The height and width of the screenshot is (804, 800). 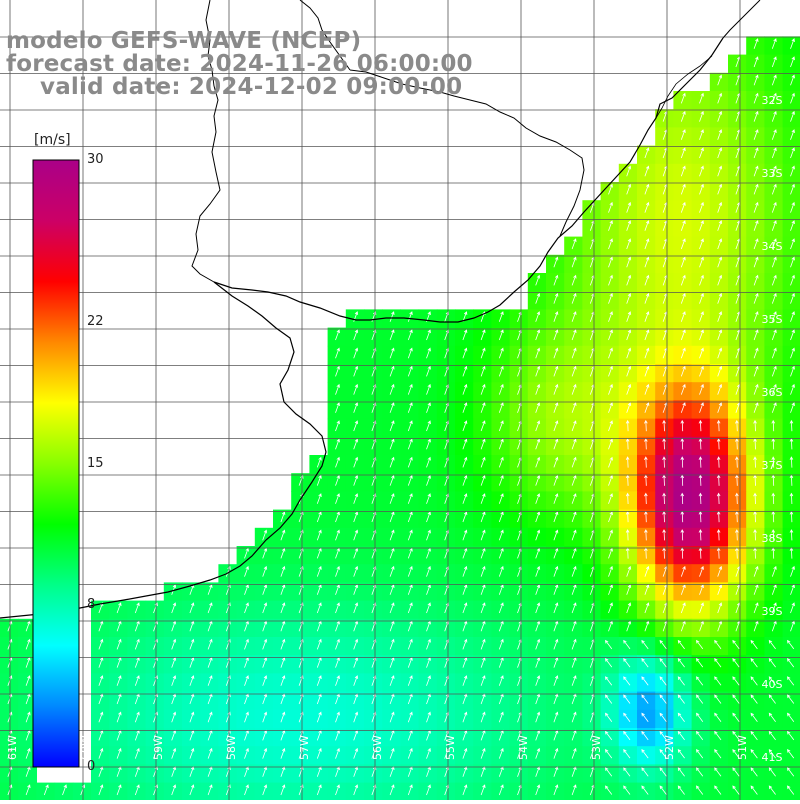 I want to click on coastline-brazil-lagoon, so click(x=741, y=19).